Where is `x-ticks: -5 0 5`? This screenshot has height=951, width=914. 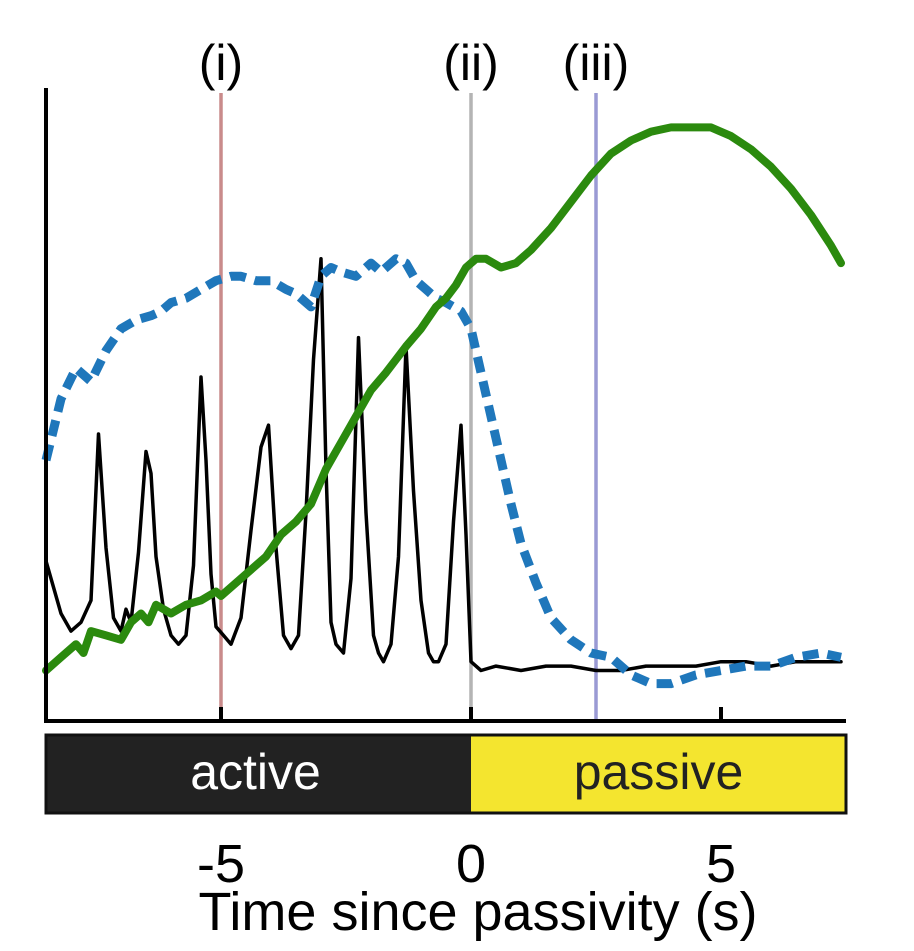 x-ticks: -5 0 5 is located at coordinates (466, 800).